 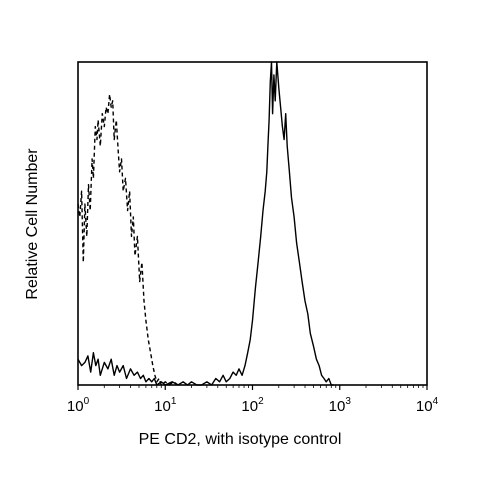 I want to click on x-tick-label: 10¹, so click(x=165, y=405).